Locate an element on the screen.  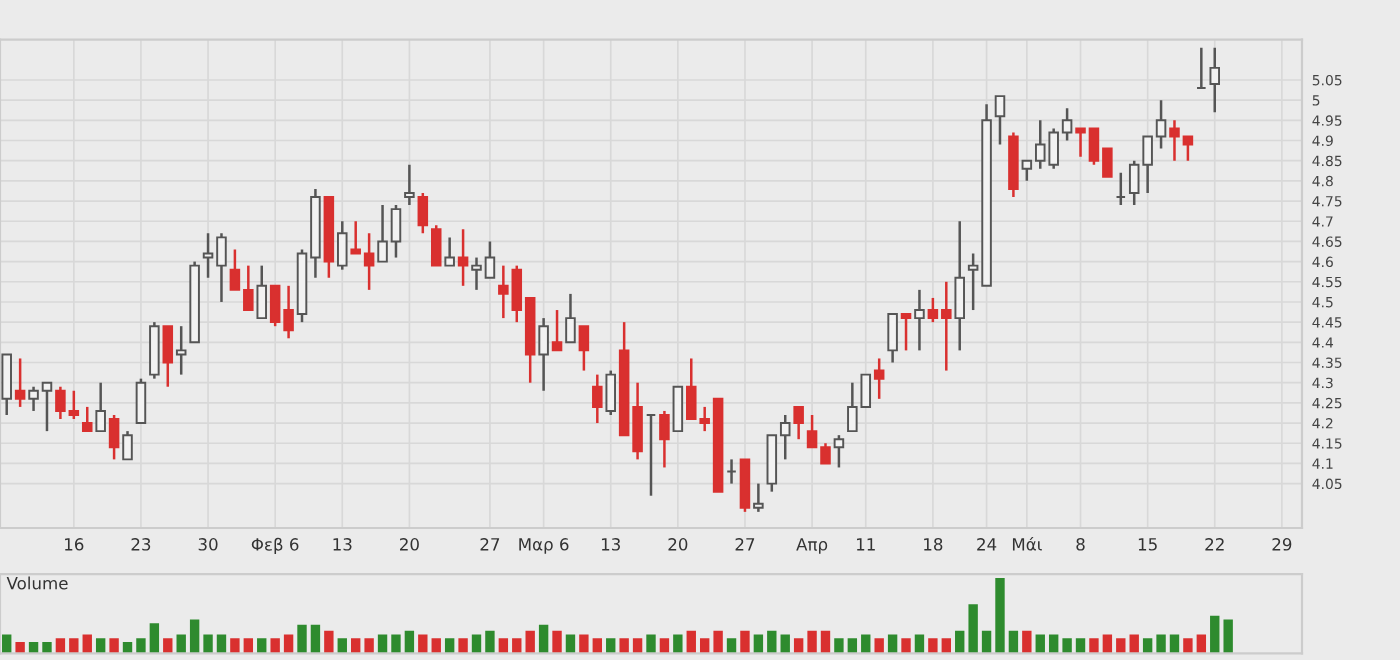
x-tick-label: Φεβ 6 is located at coordinates (275, 545).